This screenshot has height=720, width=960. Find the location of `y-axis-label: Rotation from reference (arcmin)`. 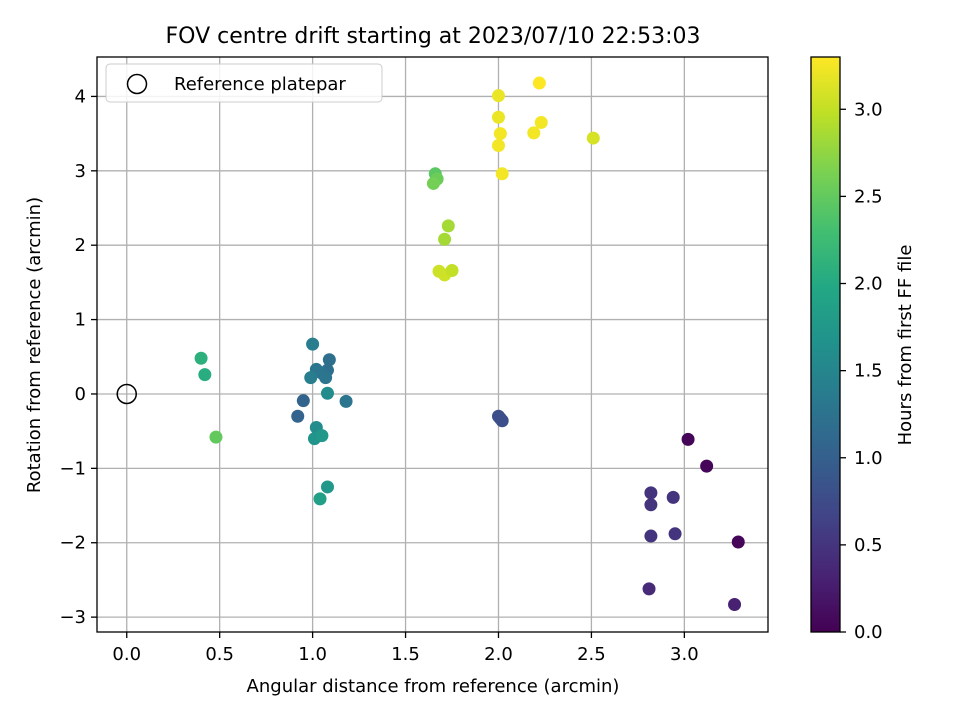

y-axis-label: Rotation from reference (arcmin) is located at coordinates (34, 345).